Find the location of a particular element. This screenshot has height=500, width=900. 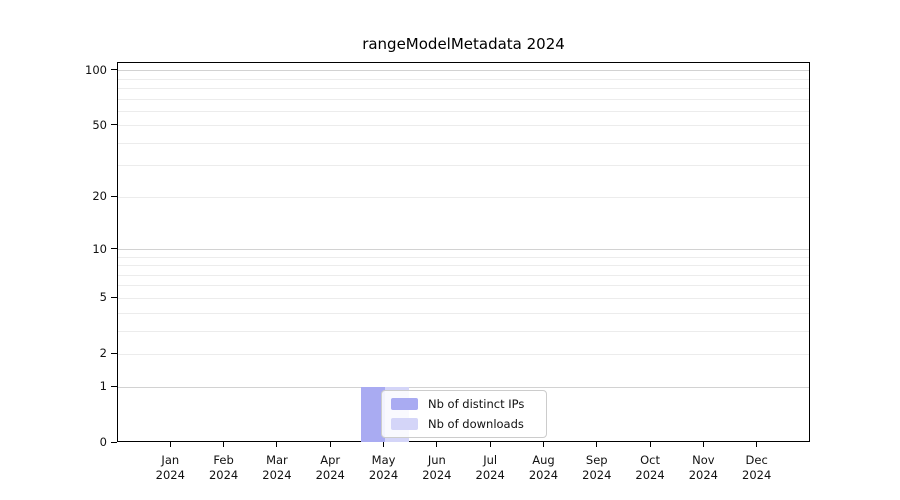

x-tick-label: Jul 2024 is located at coordinates (490, 467).